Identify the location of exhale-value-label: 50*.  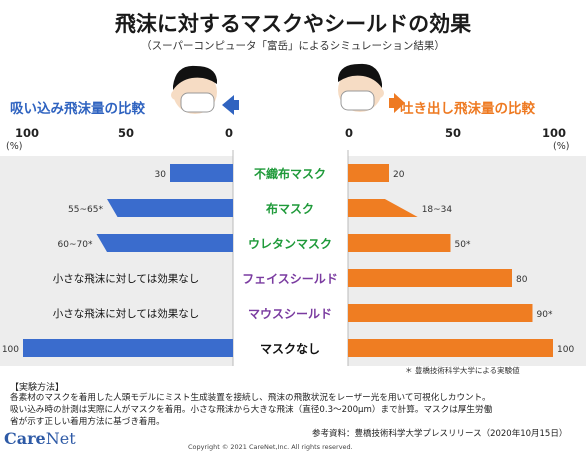
(463, 245).